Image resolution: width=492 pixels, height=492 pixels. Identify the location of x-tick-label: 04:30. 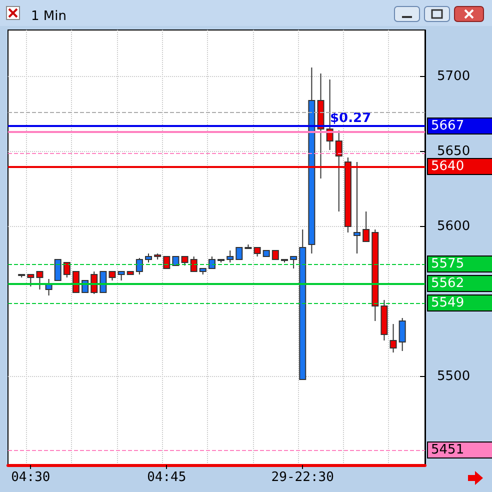
(30, 477).